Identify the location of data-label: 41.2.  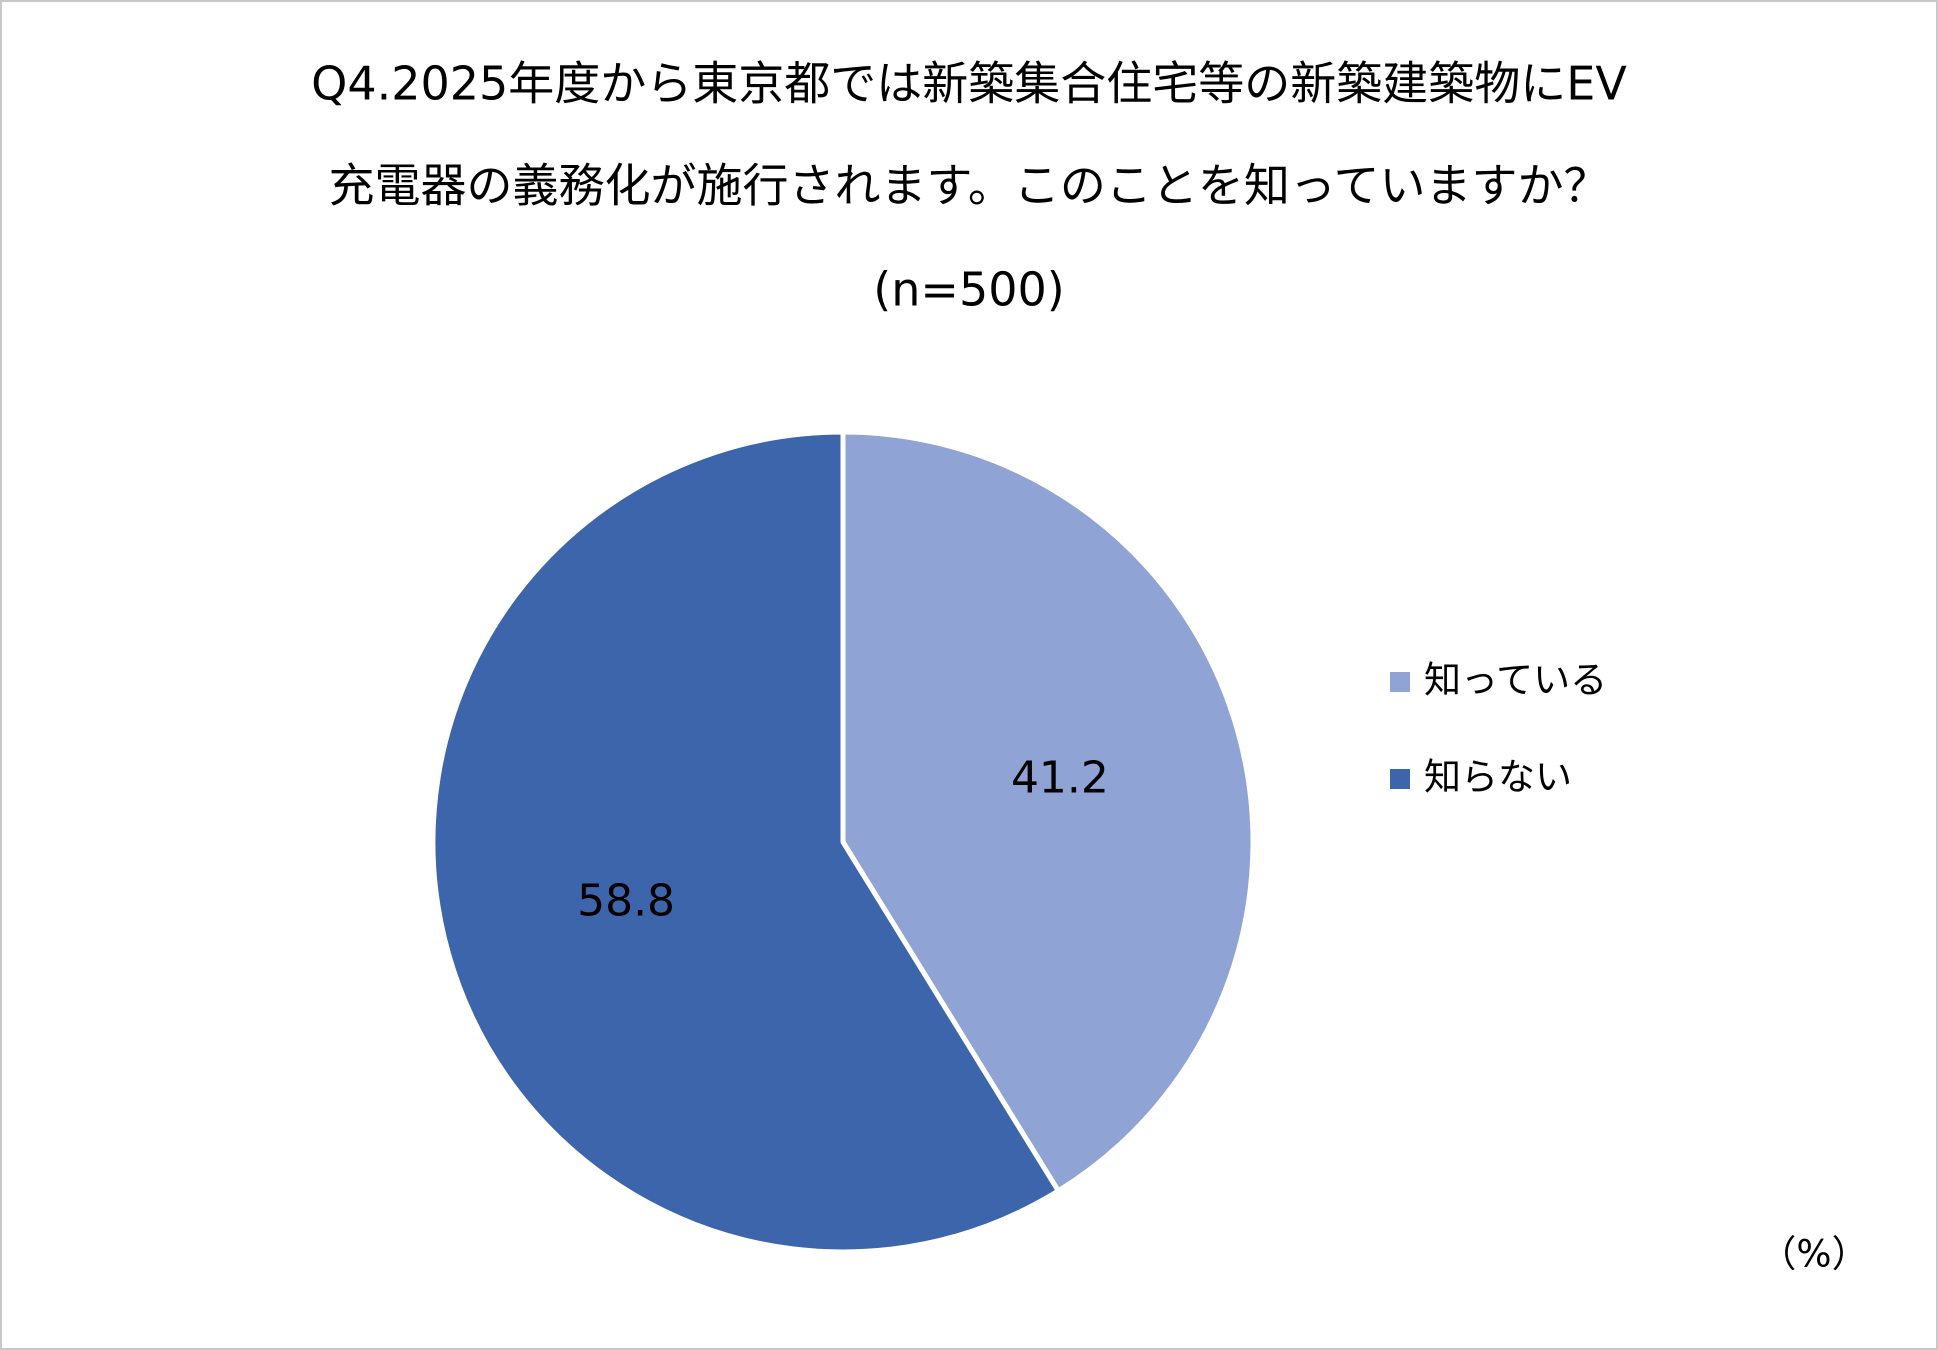
(1060, 777).